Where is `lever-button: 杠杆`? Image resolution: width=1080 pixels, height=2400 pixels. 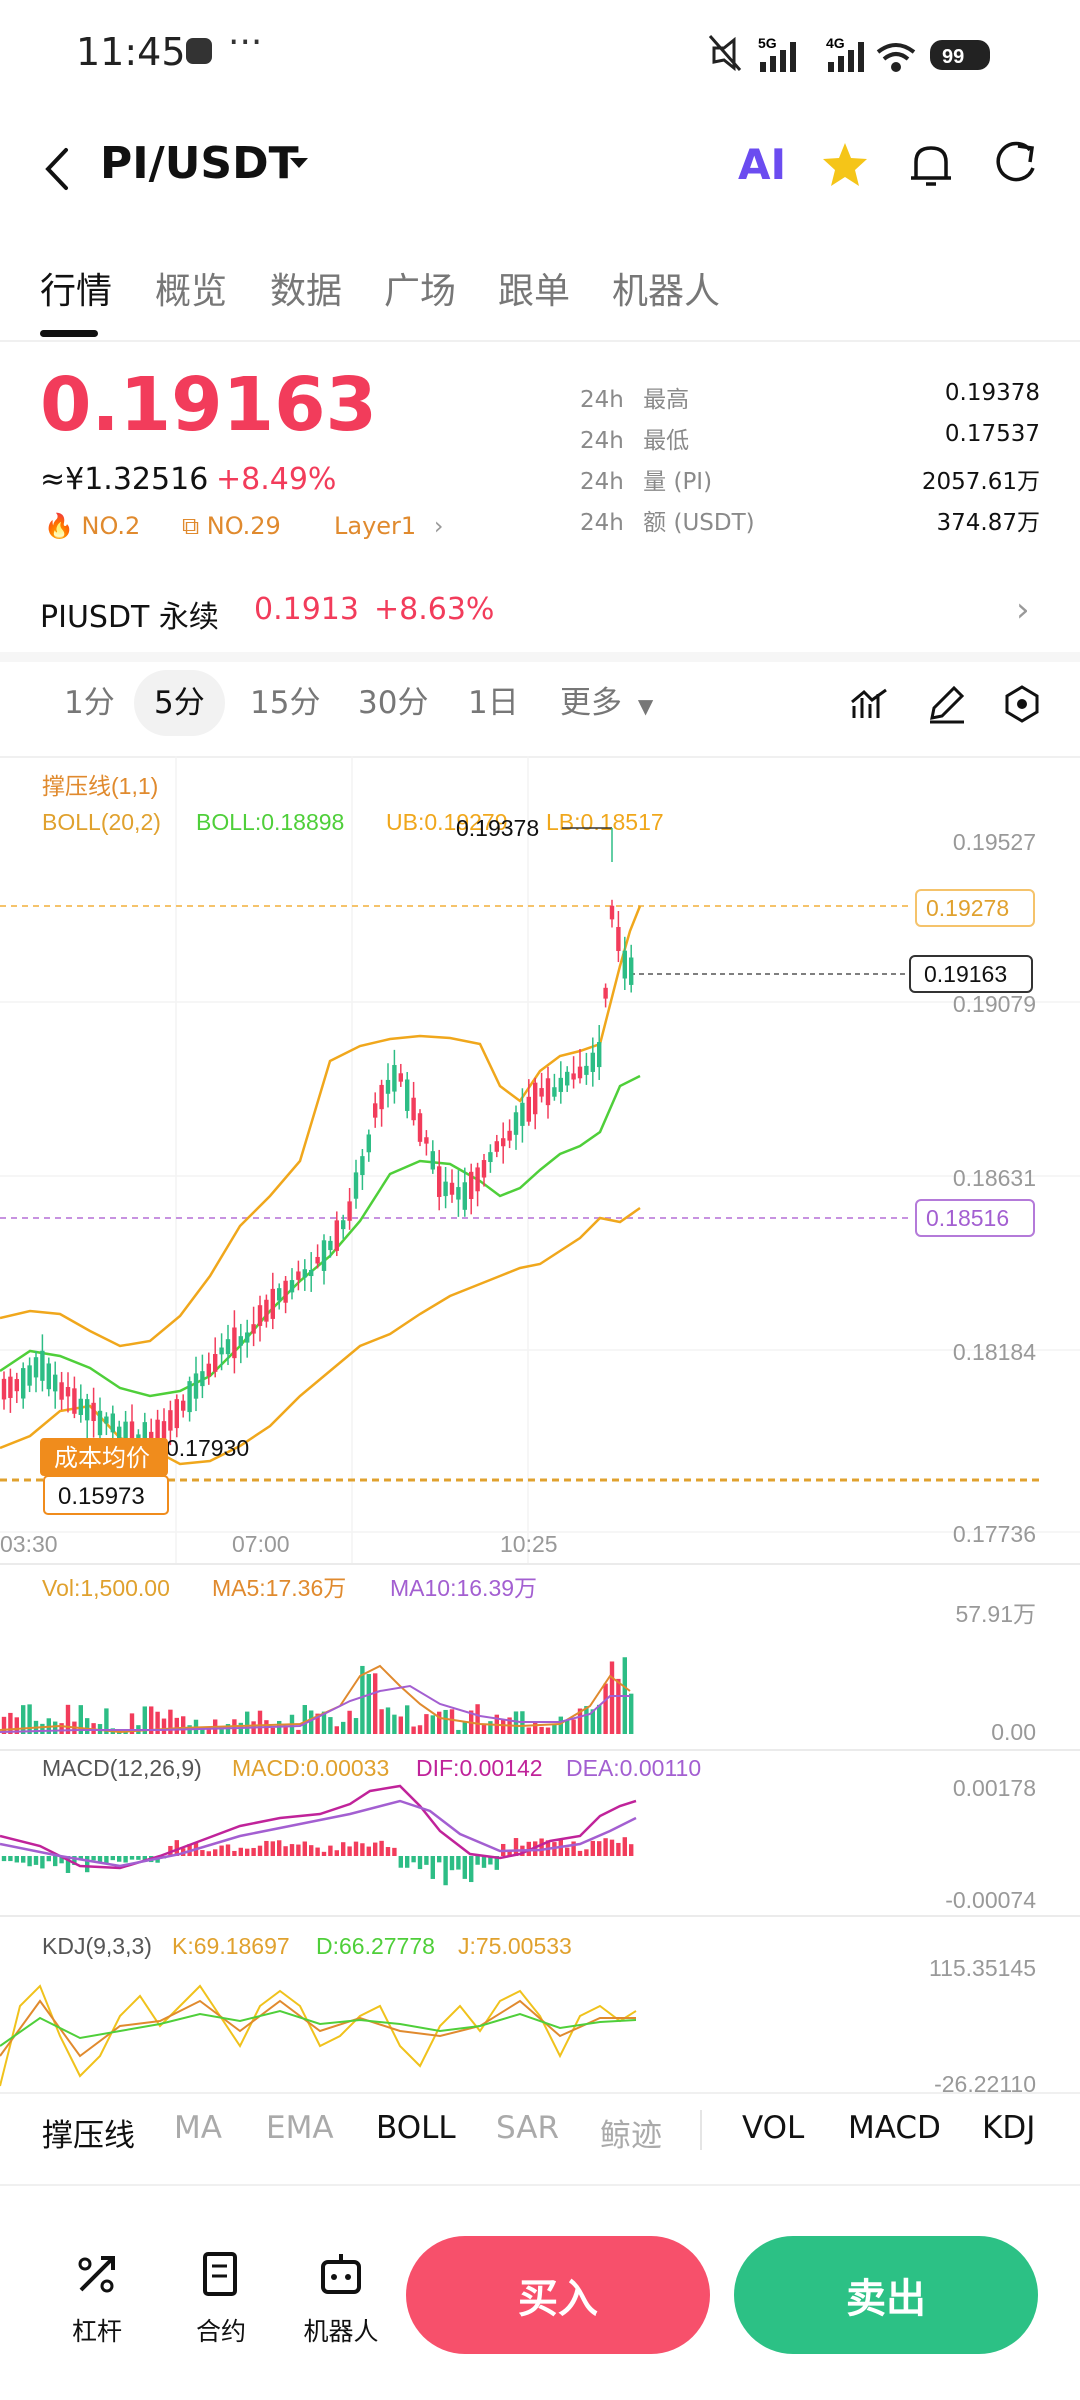
lever-button: 杠杆 is located at coordinates (97, 2292).